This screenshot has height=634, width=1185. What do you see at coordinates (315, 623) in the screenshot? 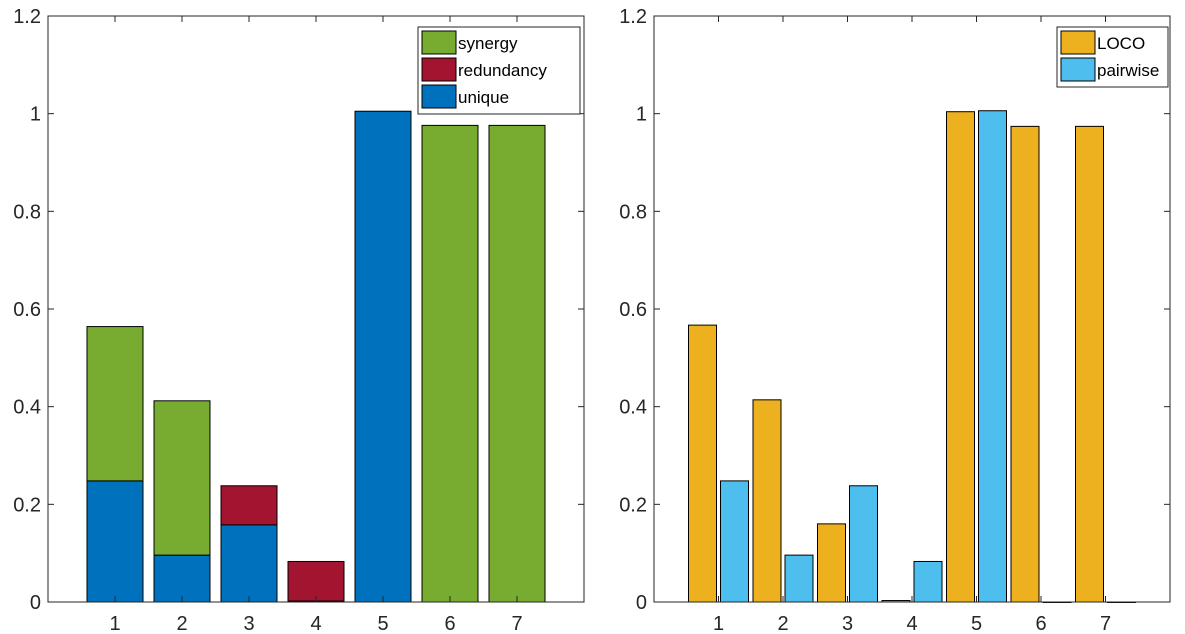
I see `left-xtick-label: 4` at bounding box center [315, 623].